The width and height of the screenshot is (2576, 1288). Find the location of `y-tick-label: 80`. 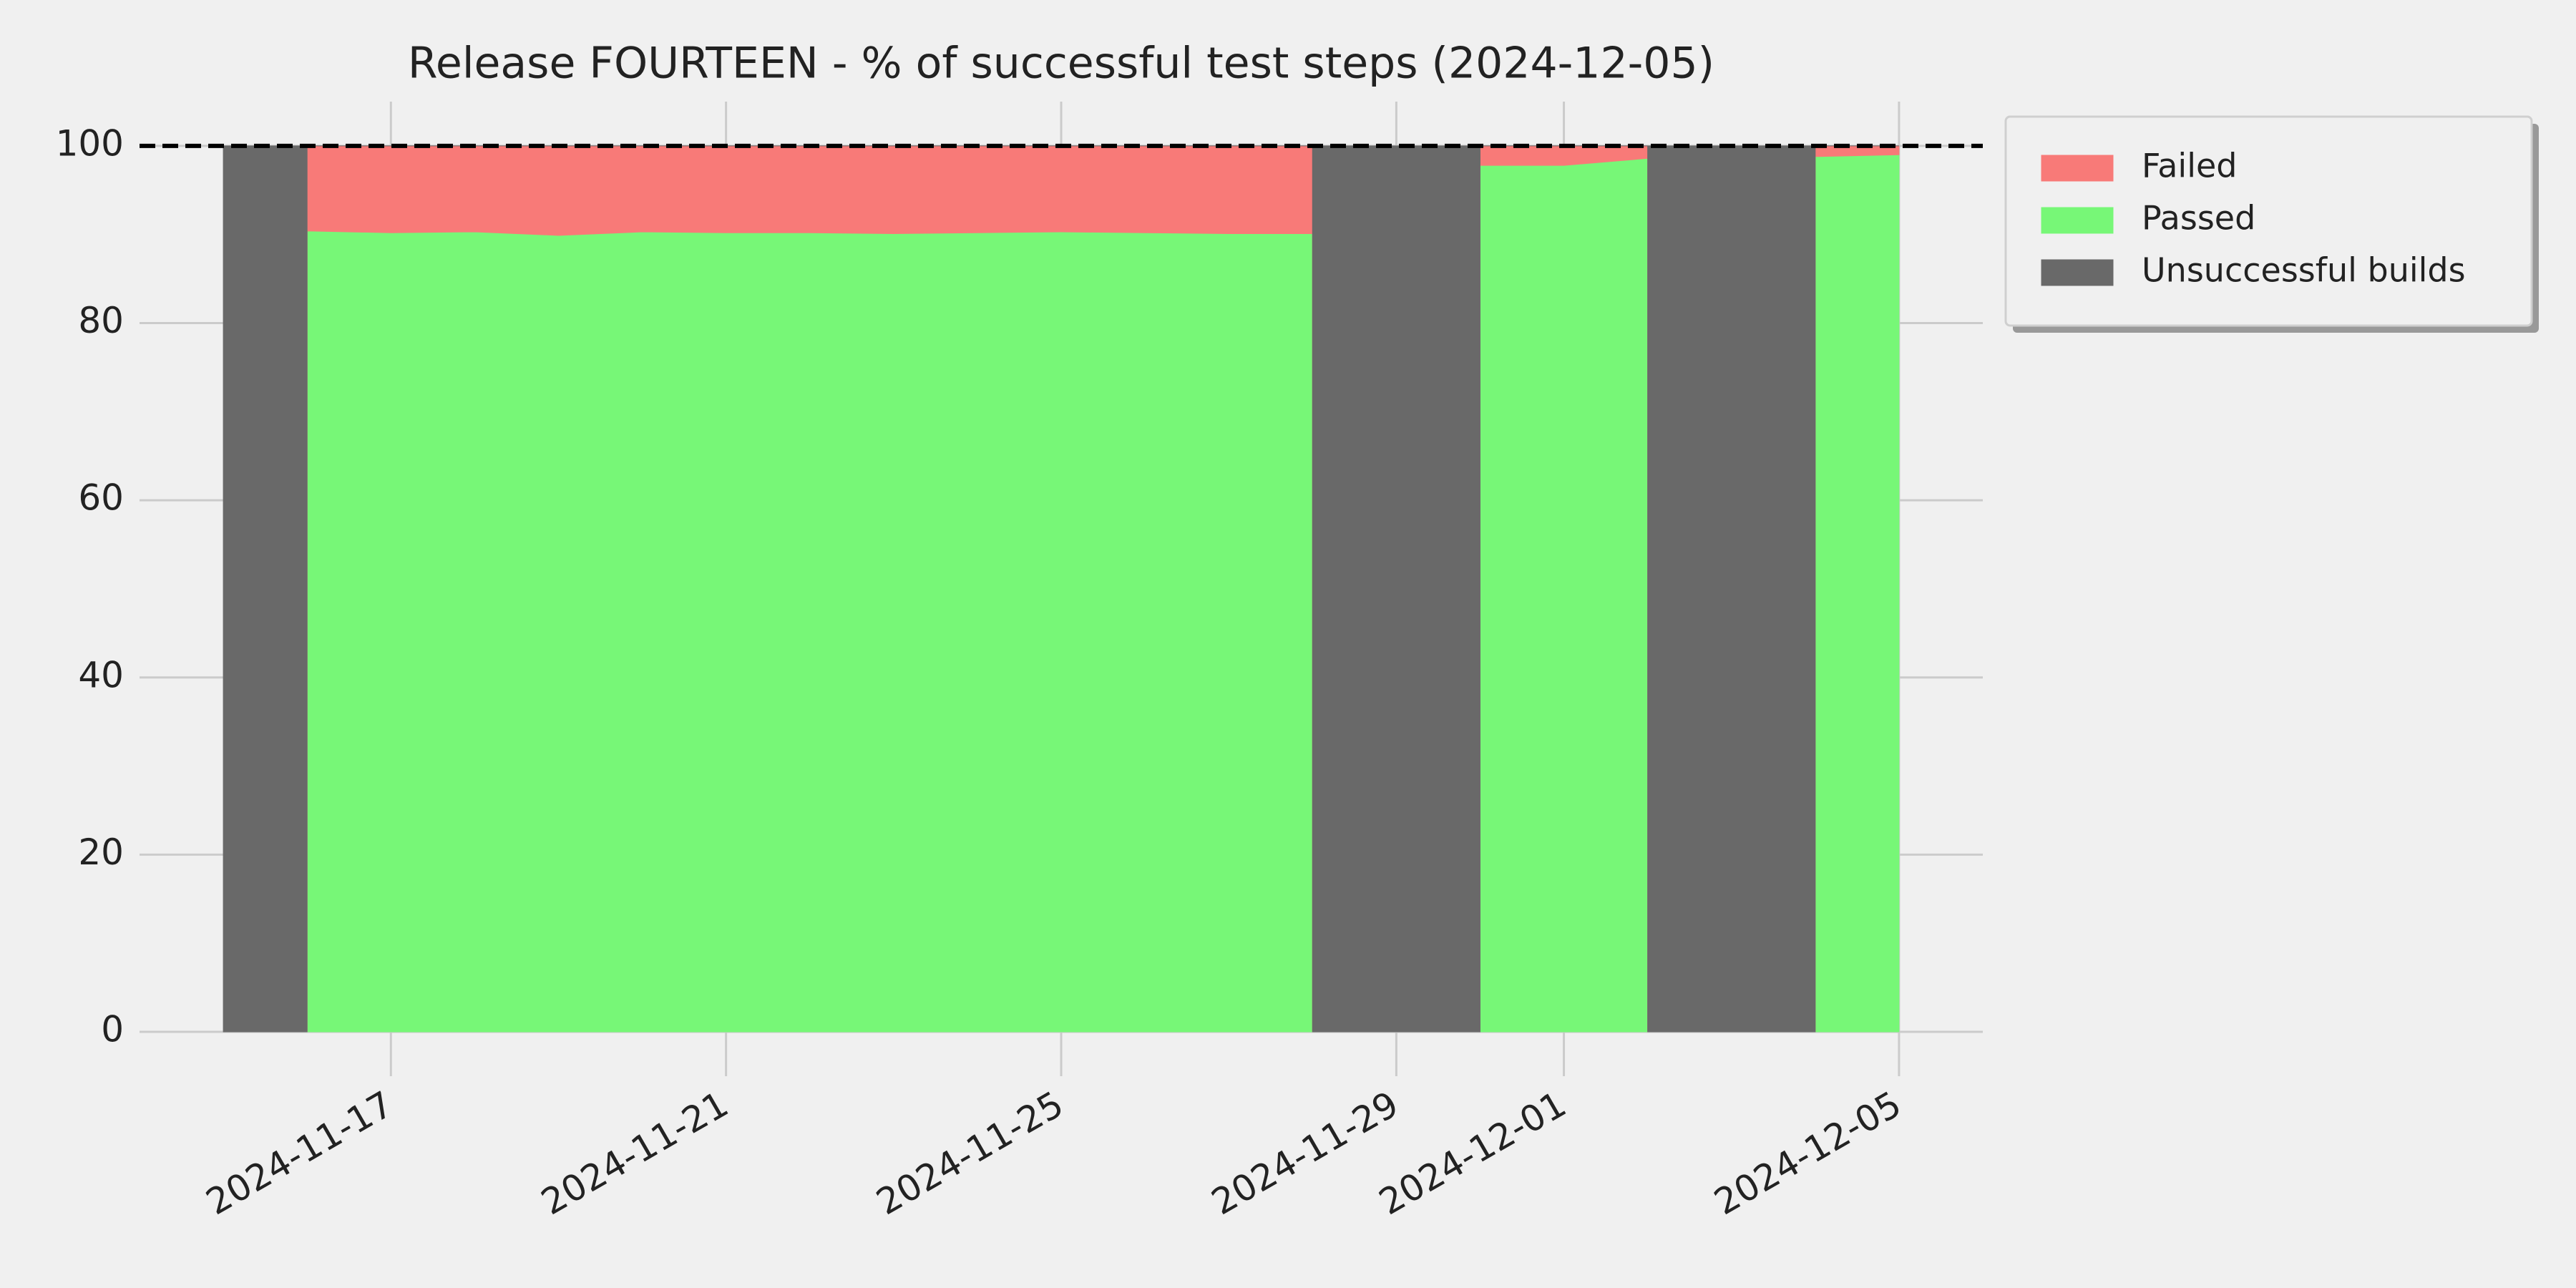

y-tick-label: 80 is located at coordinates (101, 320).